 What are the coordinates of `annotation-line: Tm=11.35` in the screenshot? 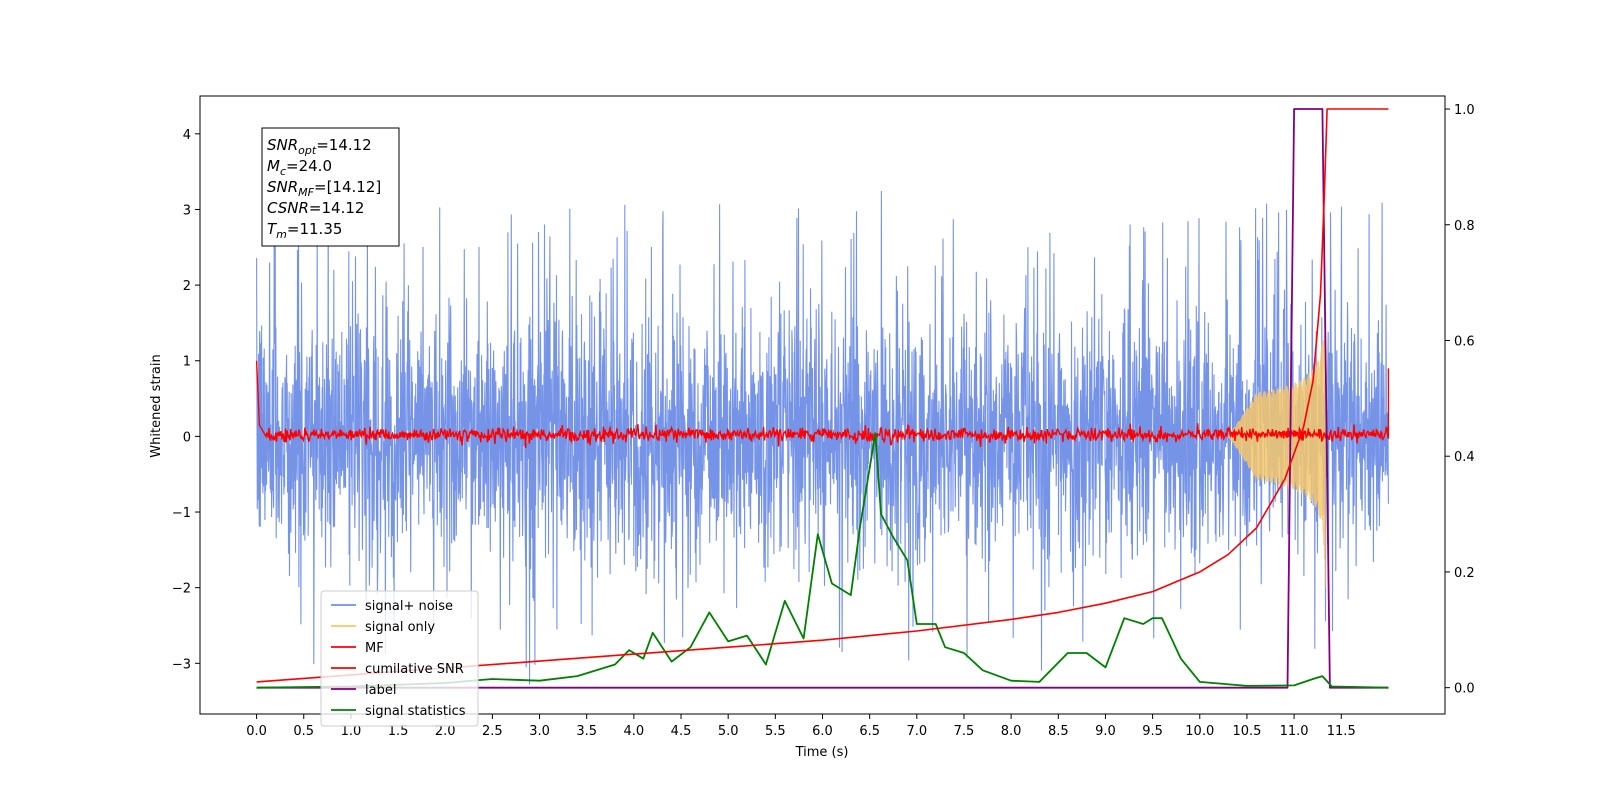 It's located at (304, 230).